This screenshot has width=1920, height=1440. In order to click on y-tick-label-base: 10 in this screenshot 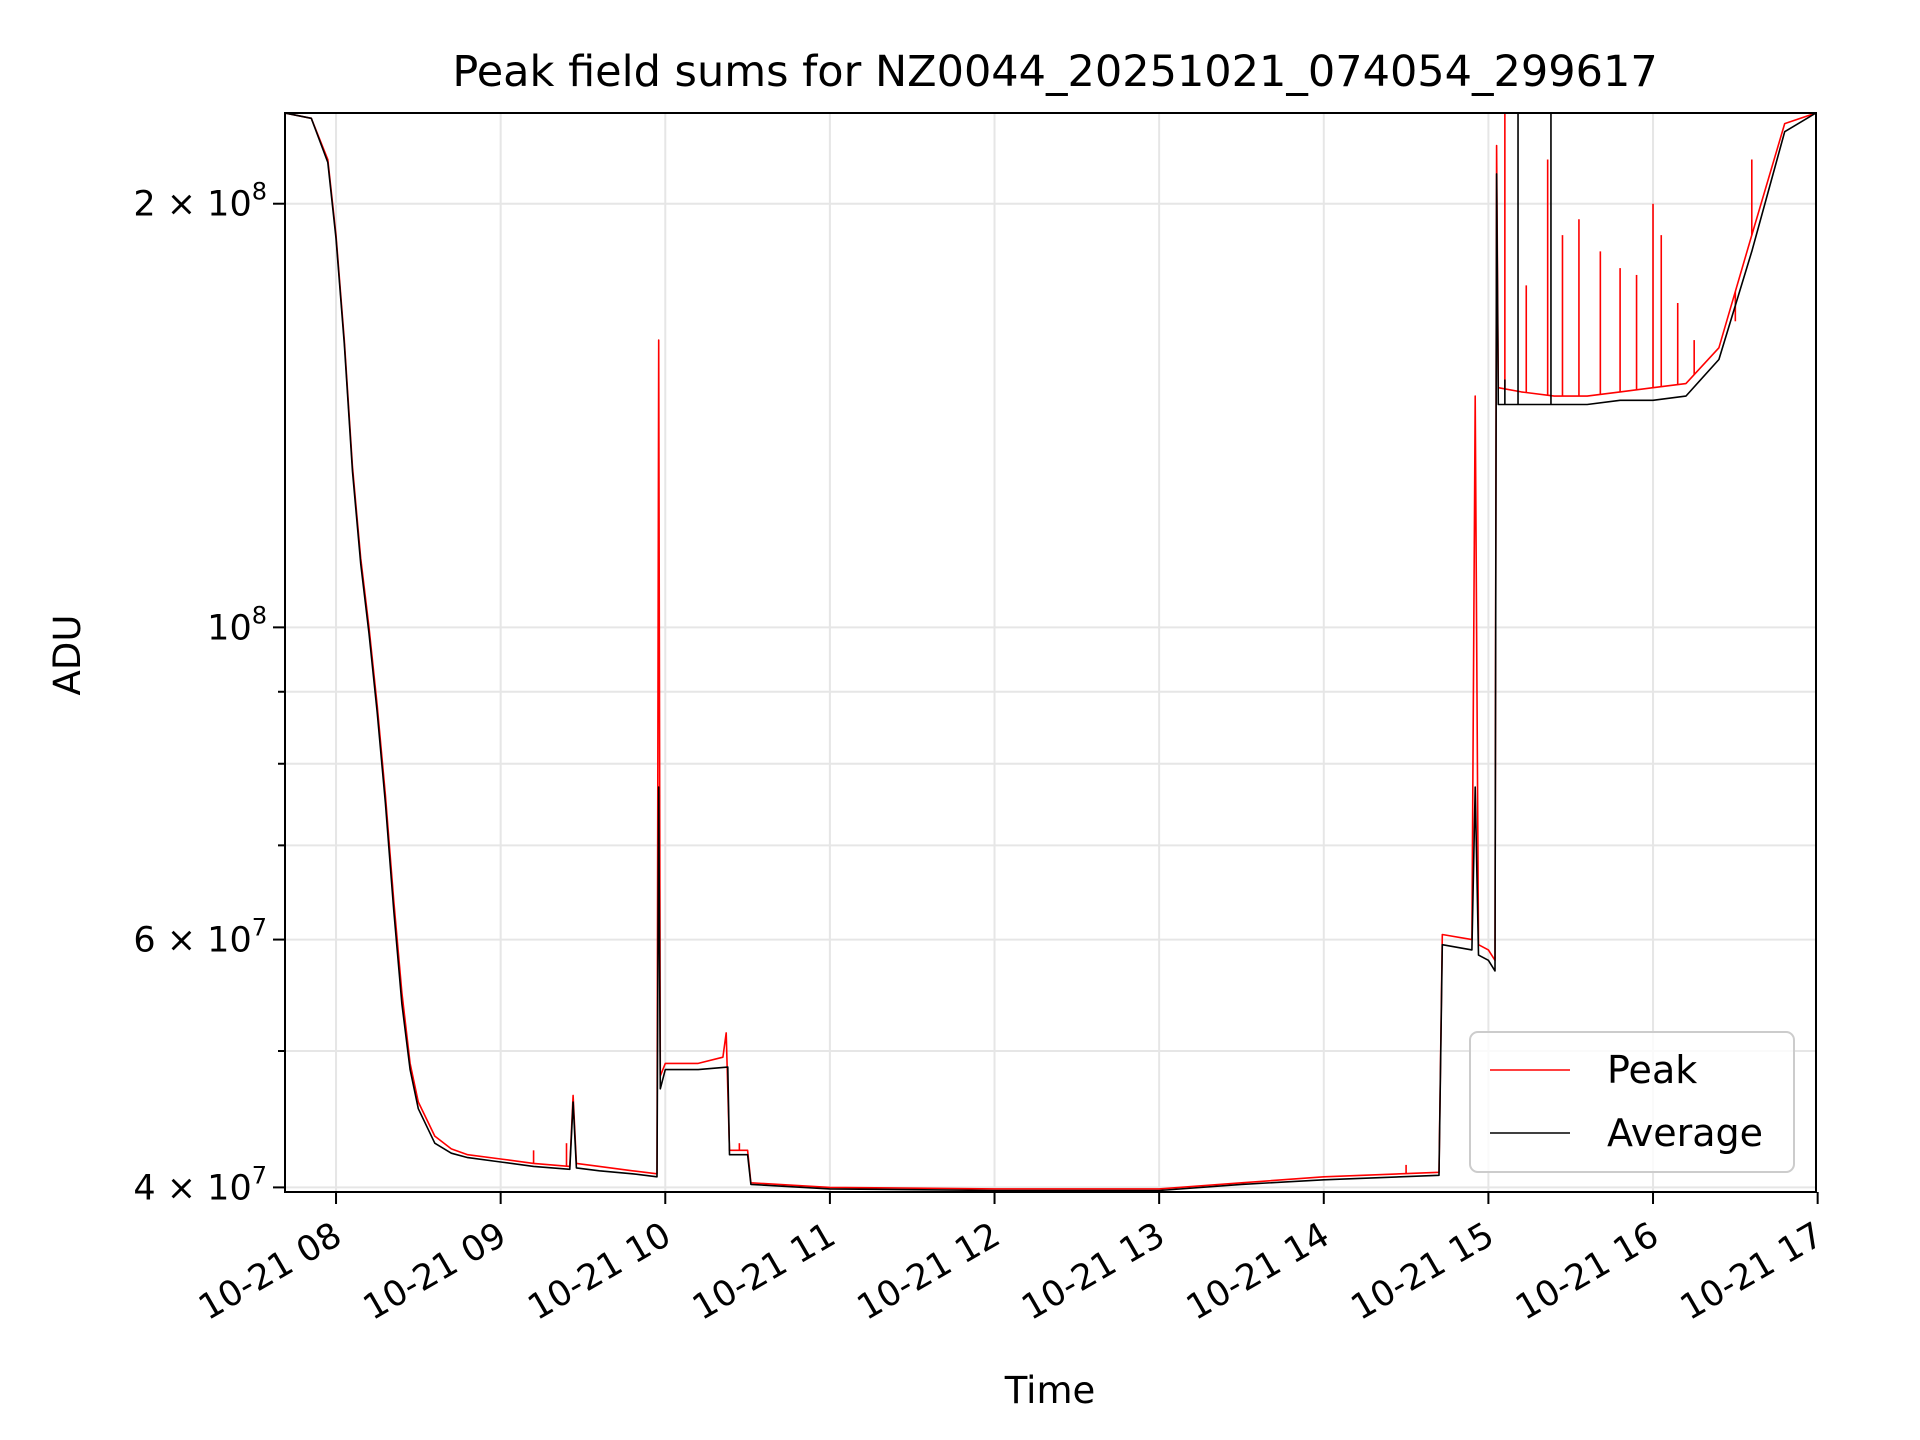, I will do `click(229, 628)`.